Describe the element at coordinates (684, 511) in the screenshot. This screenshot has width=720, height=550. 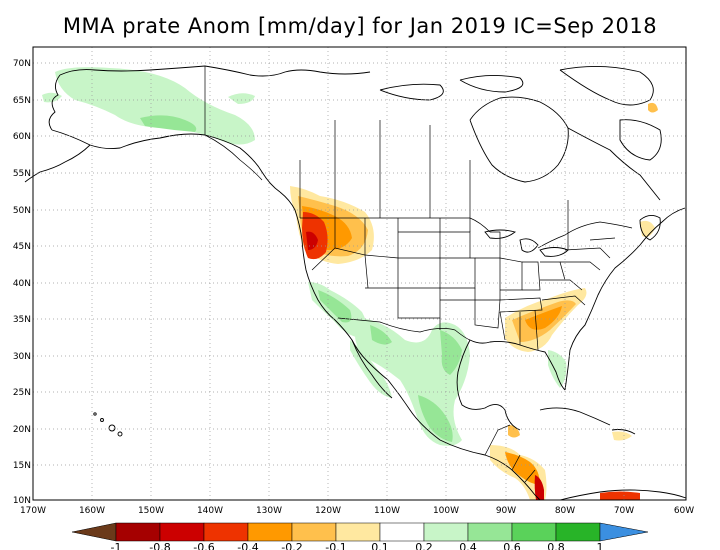
I see `lon-label: 60W` at that location.